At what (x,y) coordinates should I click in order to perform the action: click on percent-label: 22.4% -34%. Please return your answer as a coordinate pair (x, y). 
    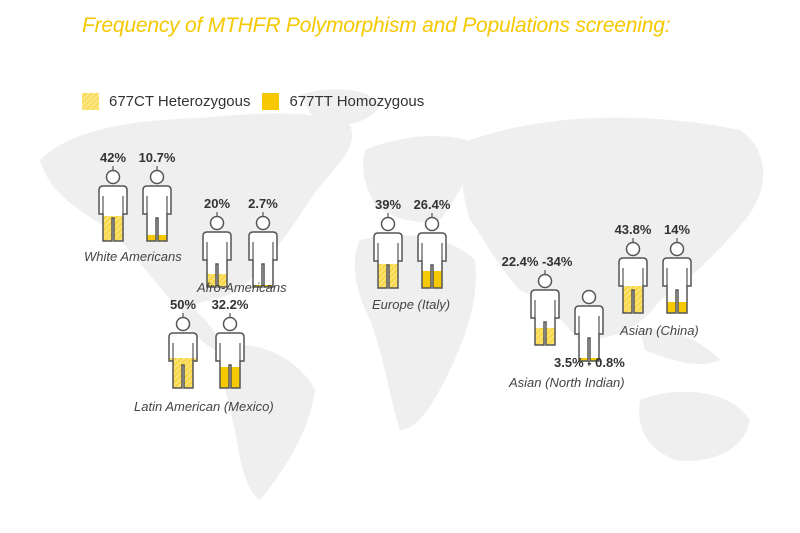
    Looking at the image, I should click on (537, 261).